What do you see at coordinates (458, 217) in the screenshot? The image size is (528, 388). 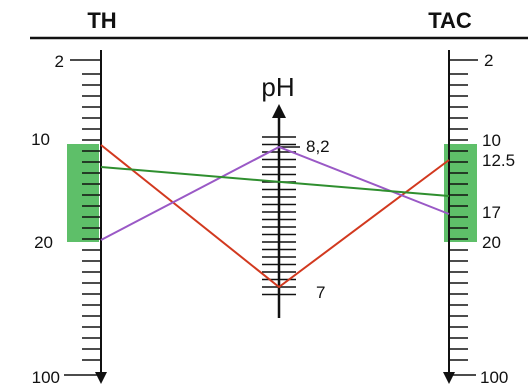 I see `tac-ticks` at bounding box center [458, 217].